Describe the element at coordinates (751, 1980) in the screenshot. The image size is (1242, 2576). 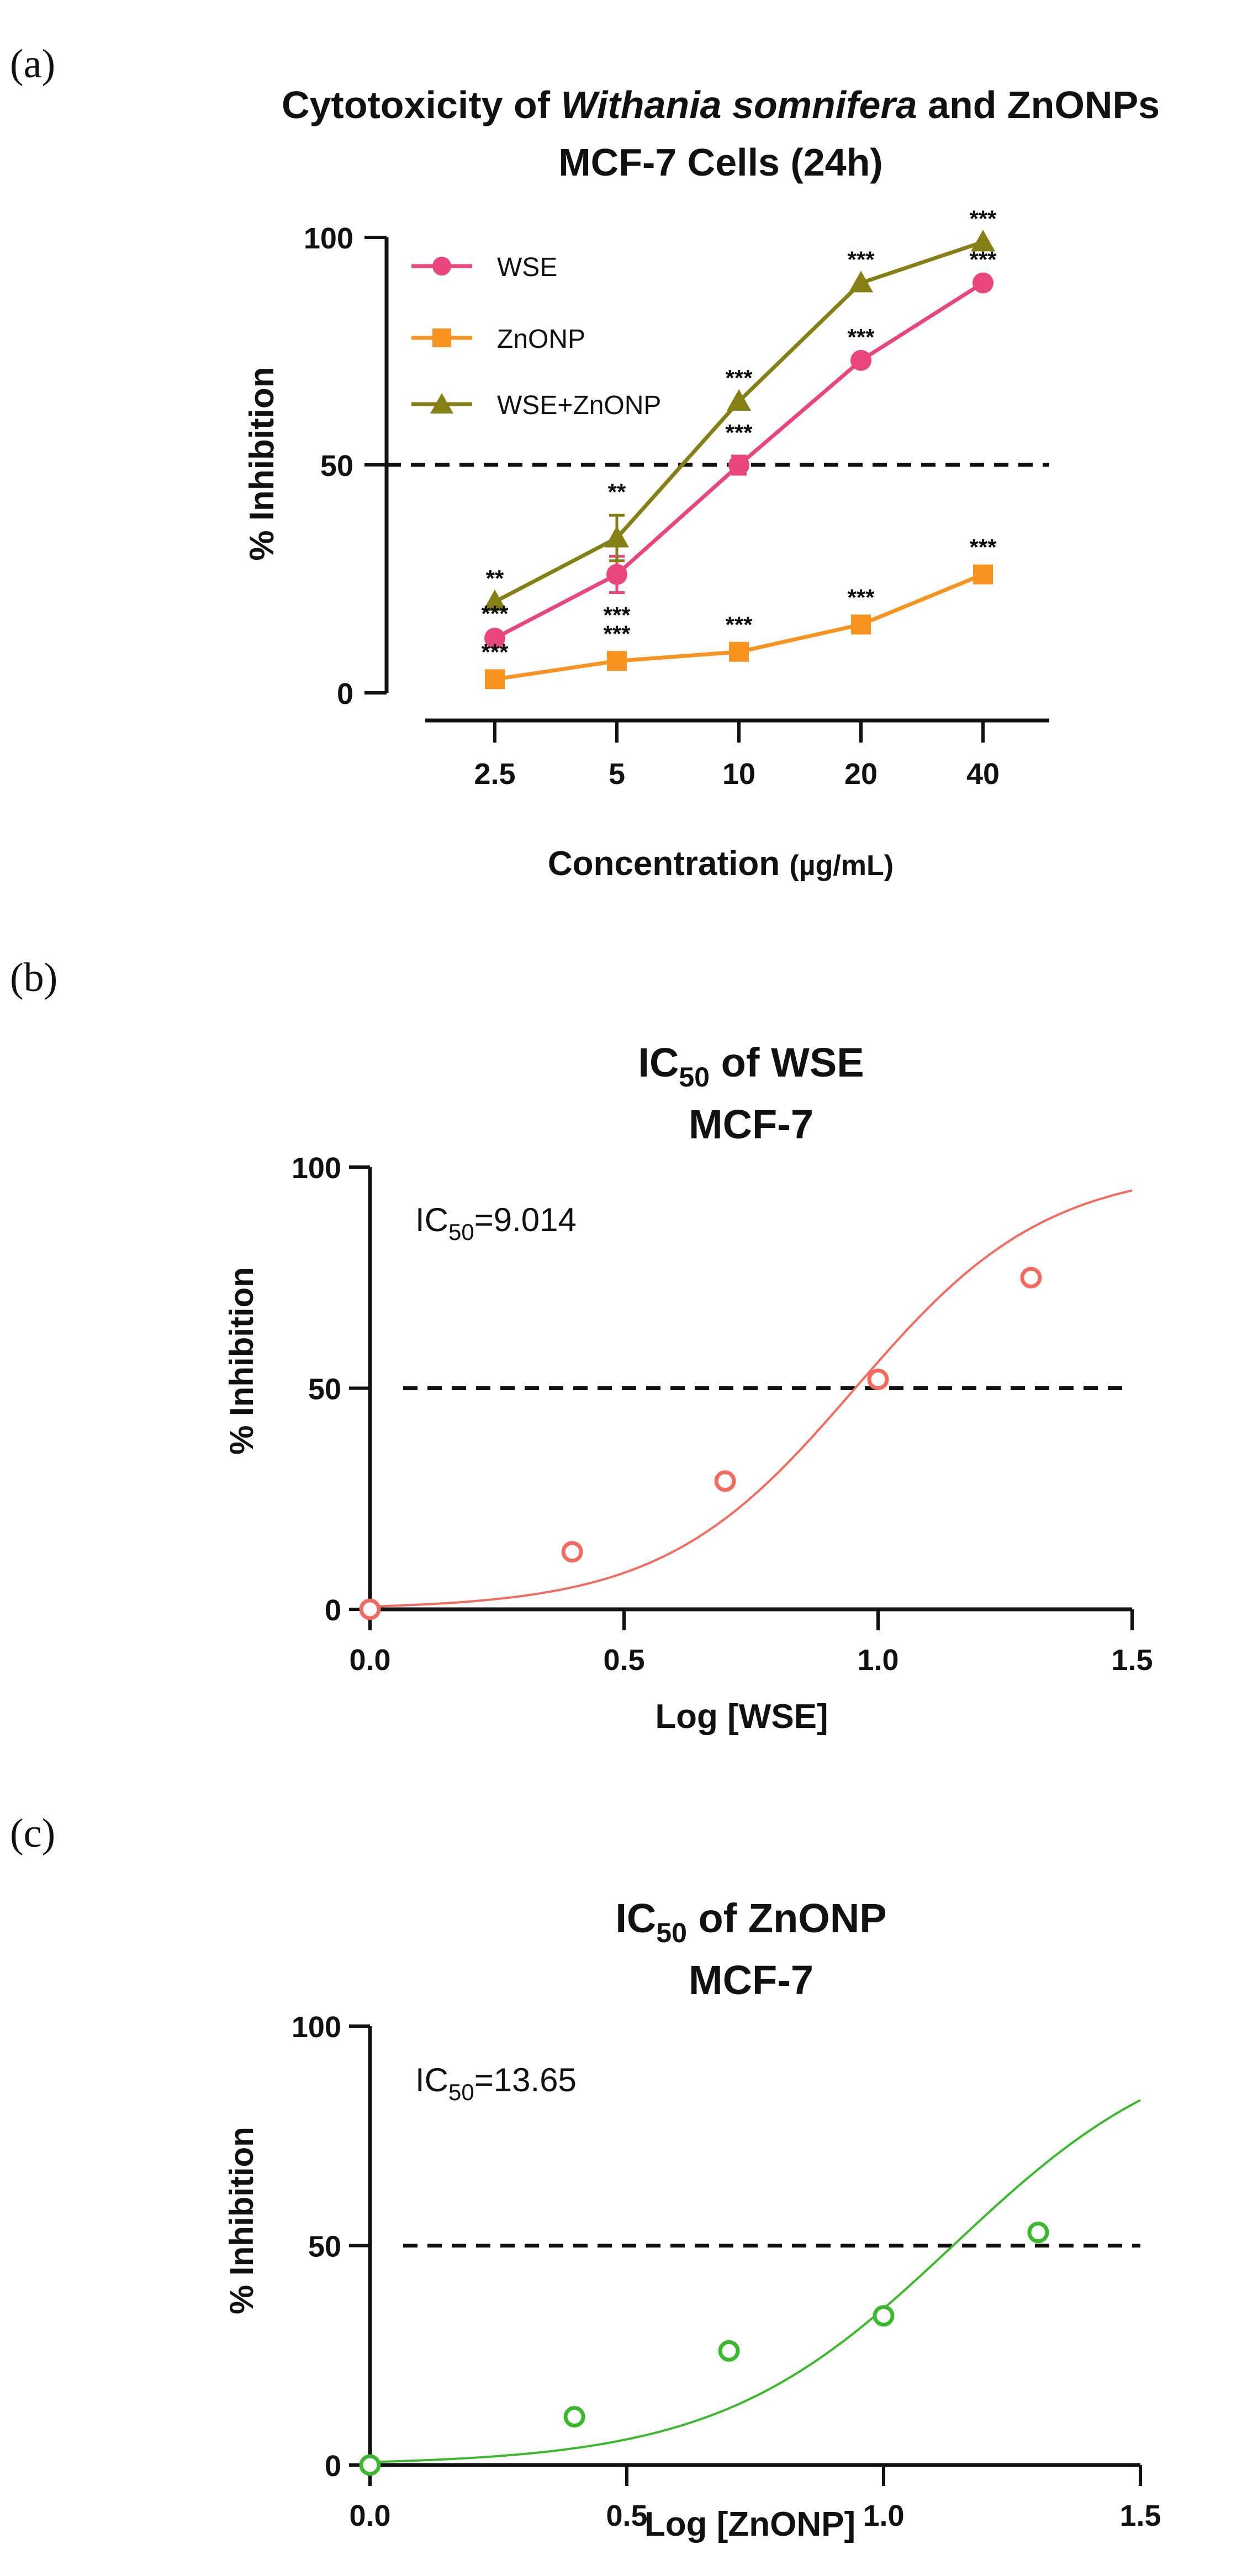
I see `chart-c-subtitle: MCF-7` at that location.